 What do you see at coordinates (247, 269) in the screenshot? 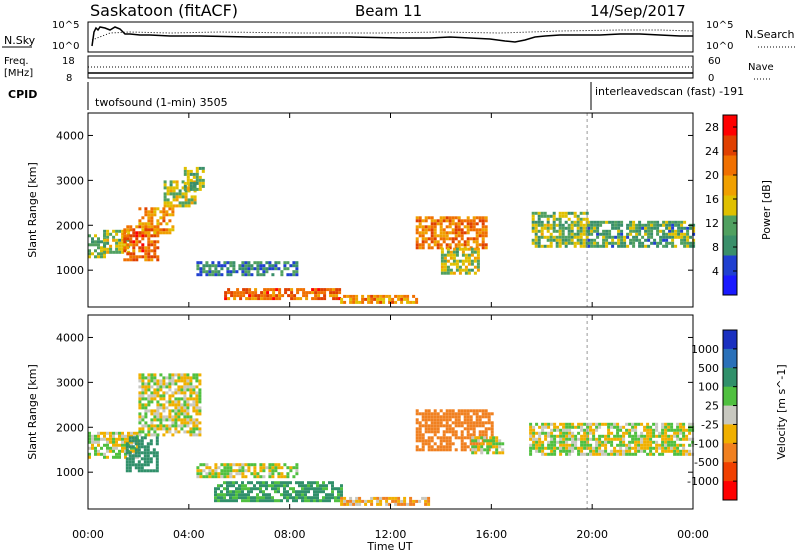
I see `power-region` at bounding box center [247, 269].